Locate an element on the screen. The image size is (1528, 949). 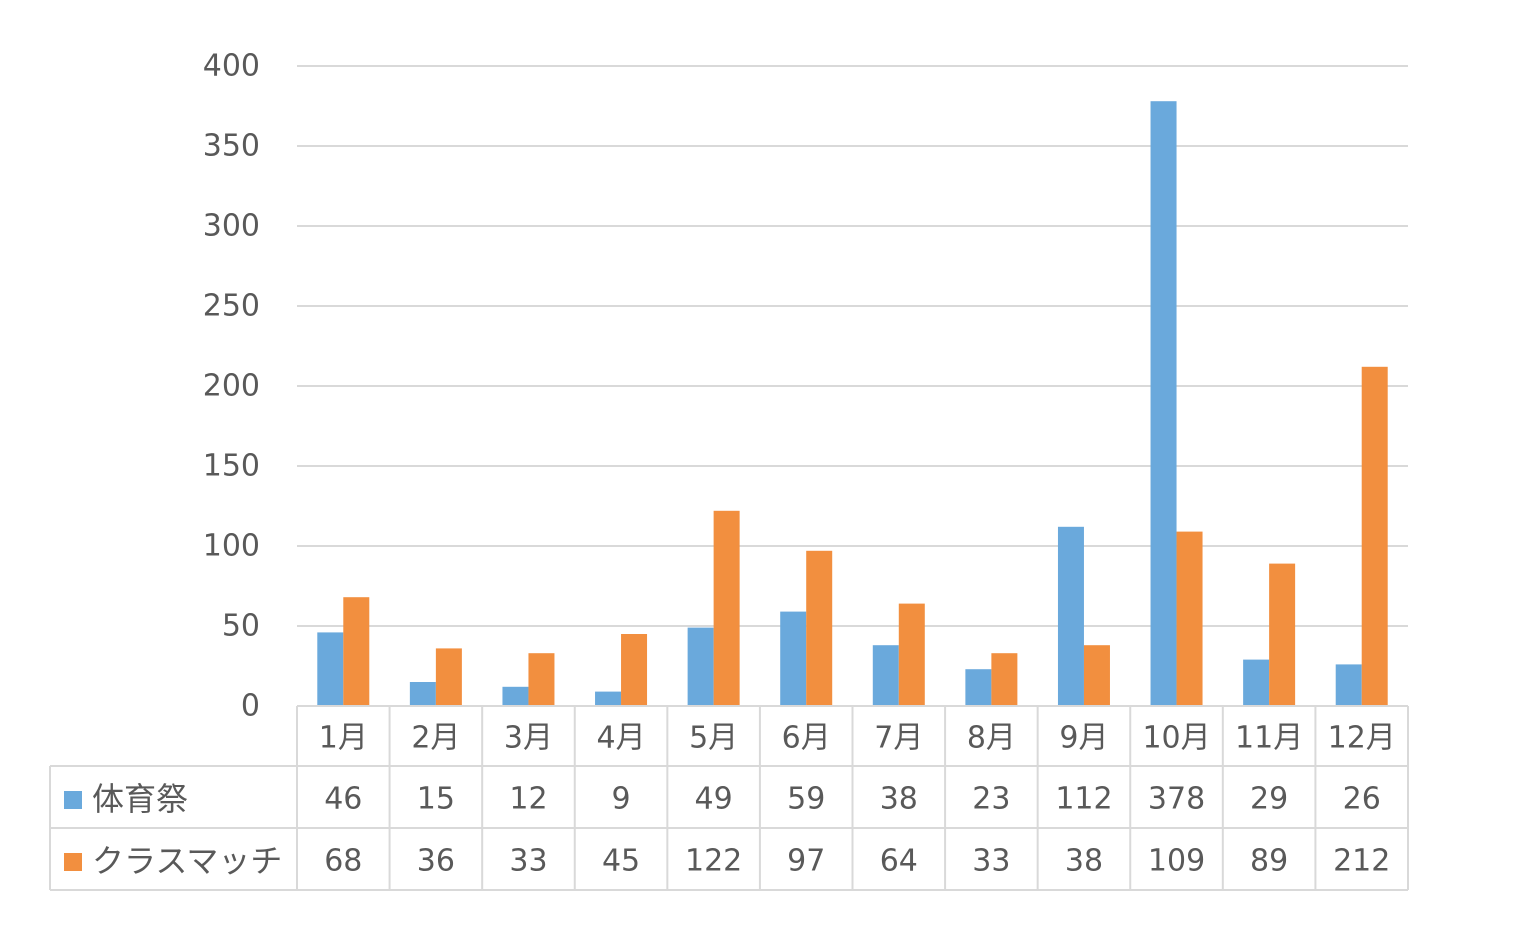
legend-series-name: 体育祭 is located at coordinates (140, 799).